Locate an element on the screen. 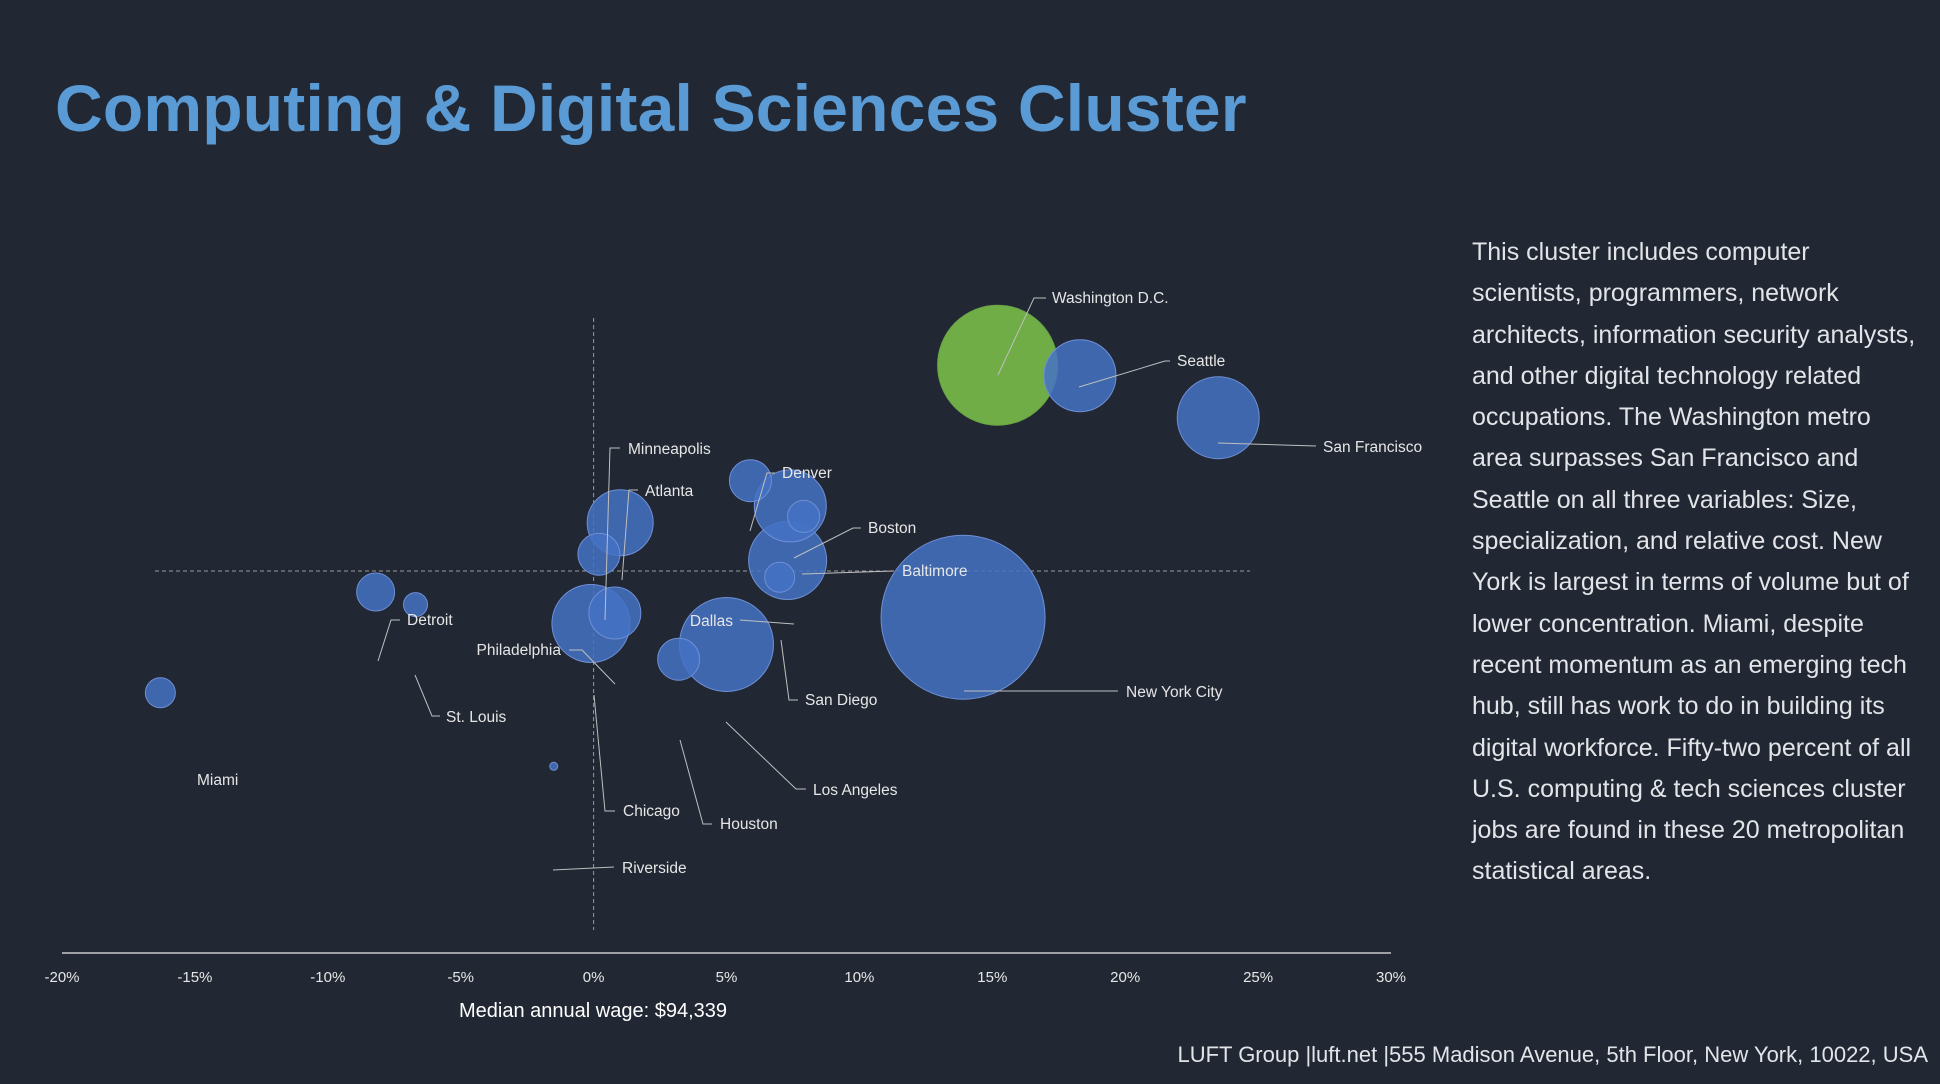 The height and width of the screenshot is (1084, 1940). bubble-label: New York City is located at coordinates (1174, 692).